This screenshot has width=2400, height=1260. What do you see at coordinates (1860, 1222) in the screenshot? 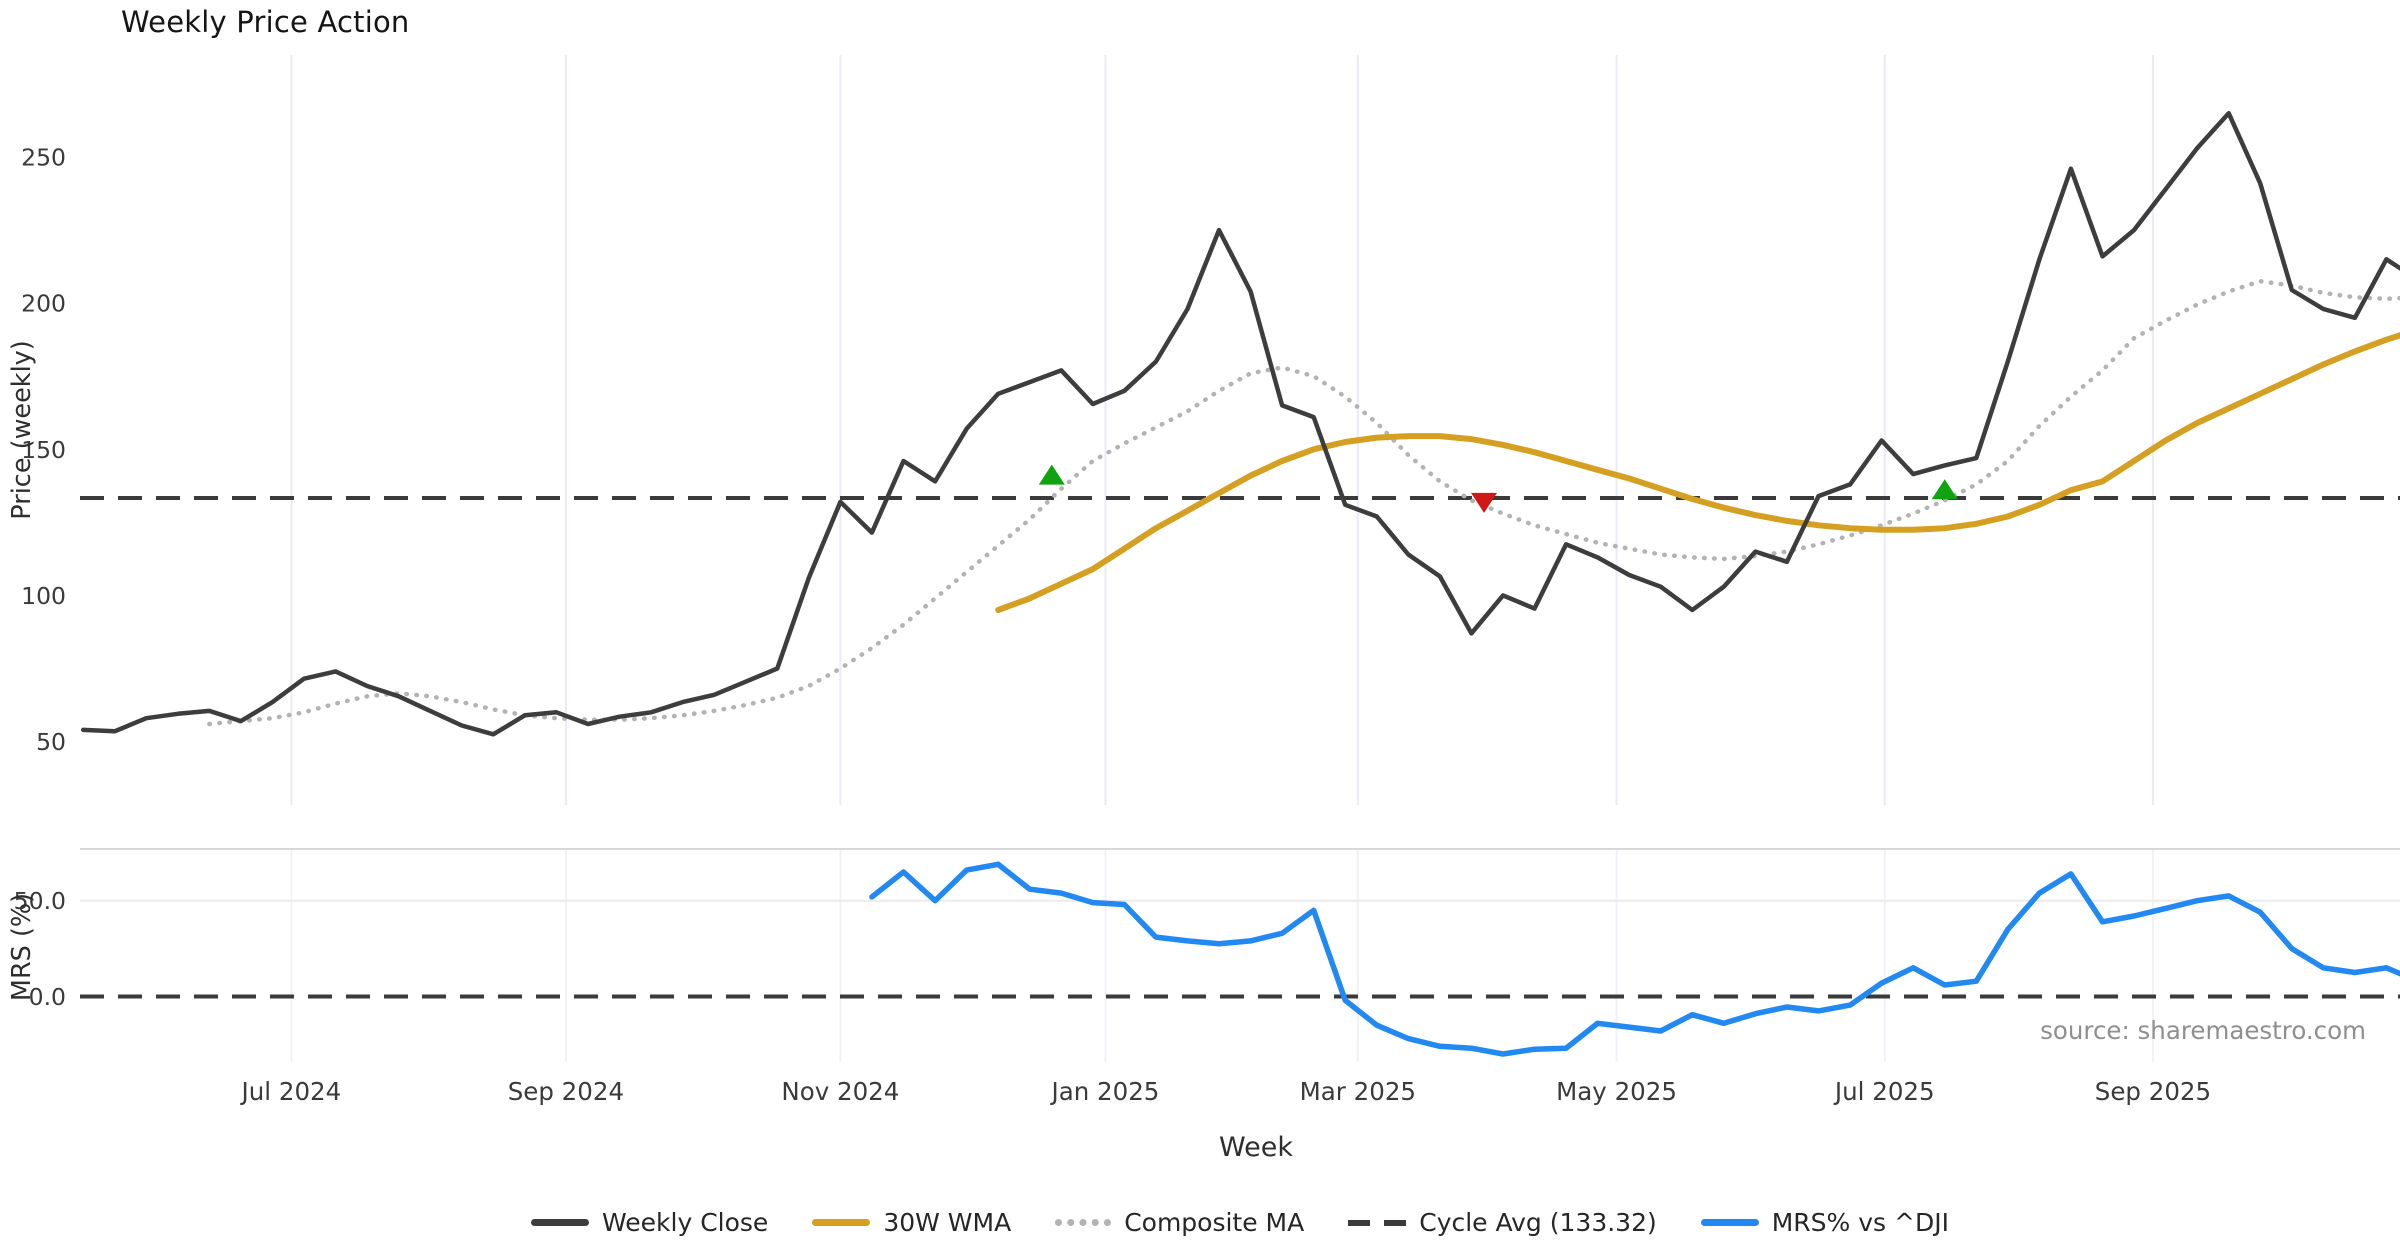
I see `legend-label: MRS% vs ^DJI` at bounding box center [1860, 1222].